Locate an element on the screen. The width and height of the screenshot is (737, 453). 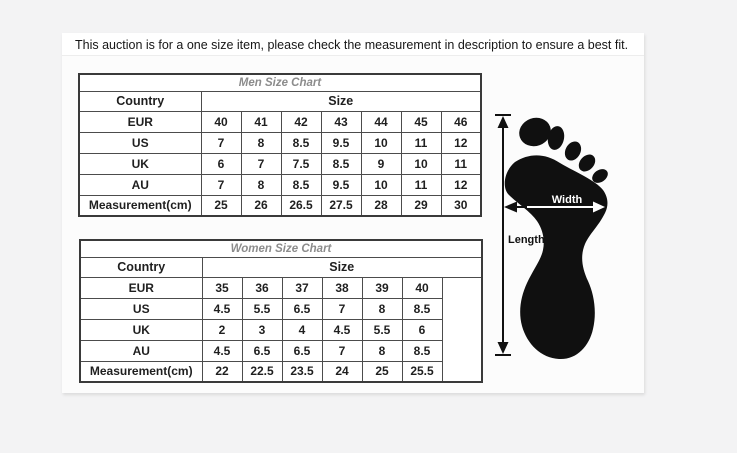
size-value-cell: 45 is located at coordinates (421, 121).